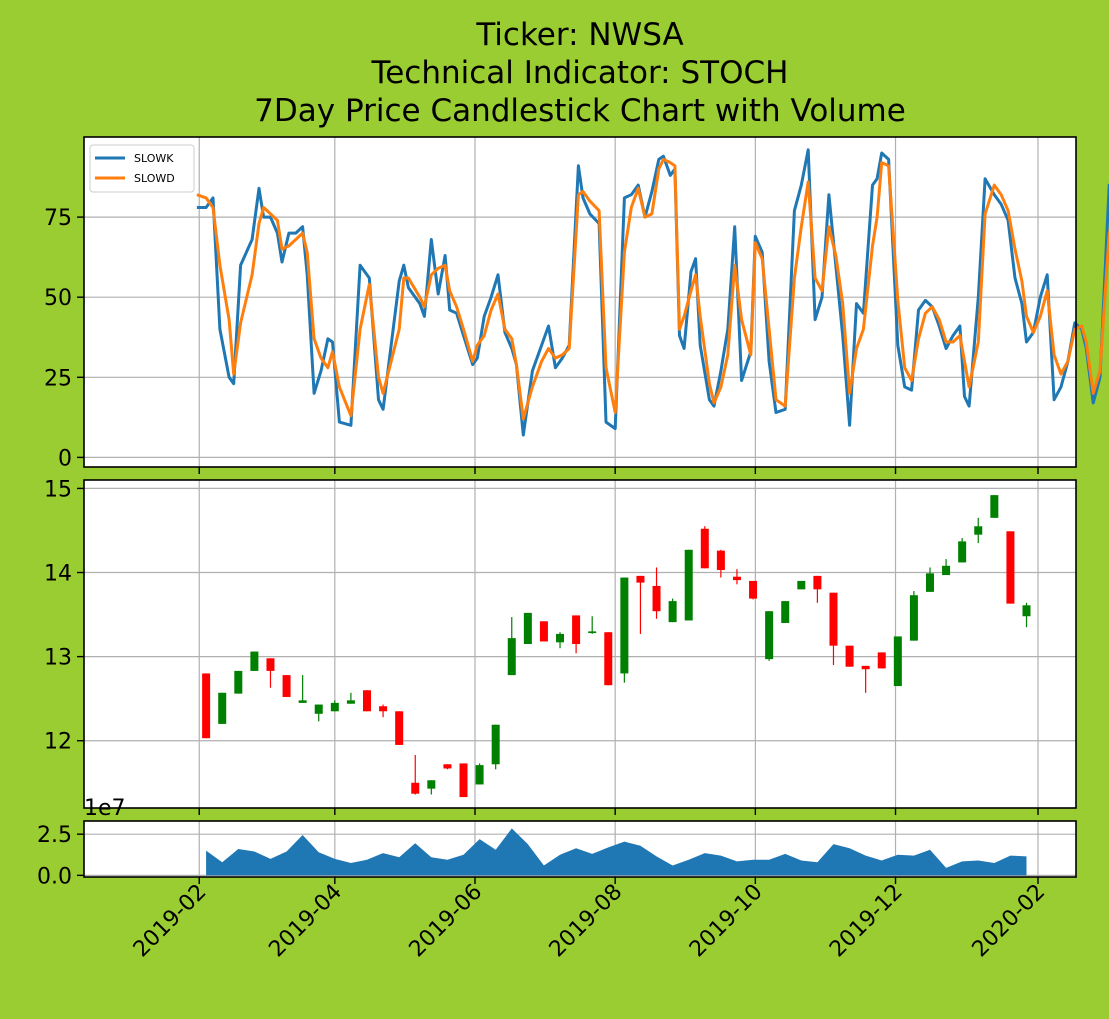 The image size is (1109, 1019). What do you see at coordinates (142, 168) in the screenshot?
I see `legend: SLOWK SLOWD` at bounding box center [142, 168].